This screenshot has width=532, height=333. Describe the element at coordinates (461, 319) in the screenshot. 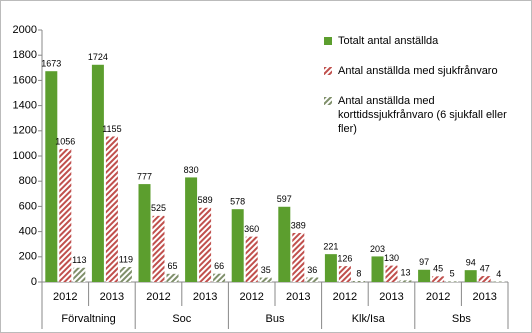

I see `group-label: Sbs` at that location.